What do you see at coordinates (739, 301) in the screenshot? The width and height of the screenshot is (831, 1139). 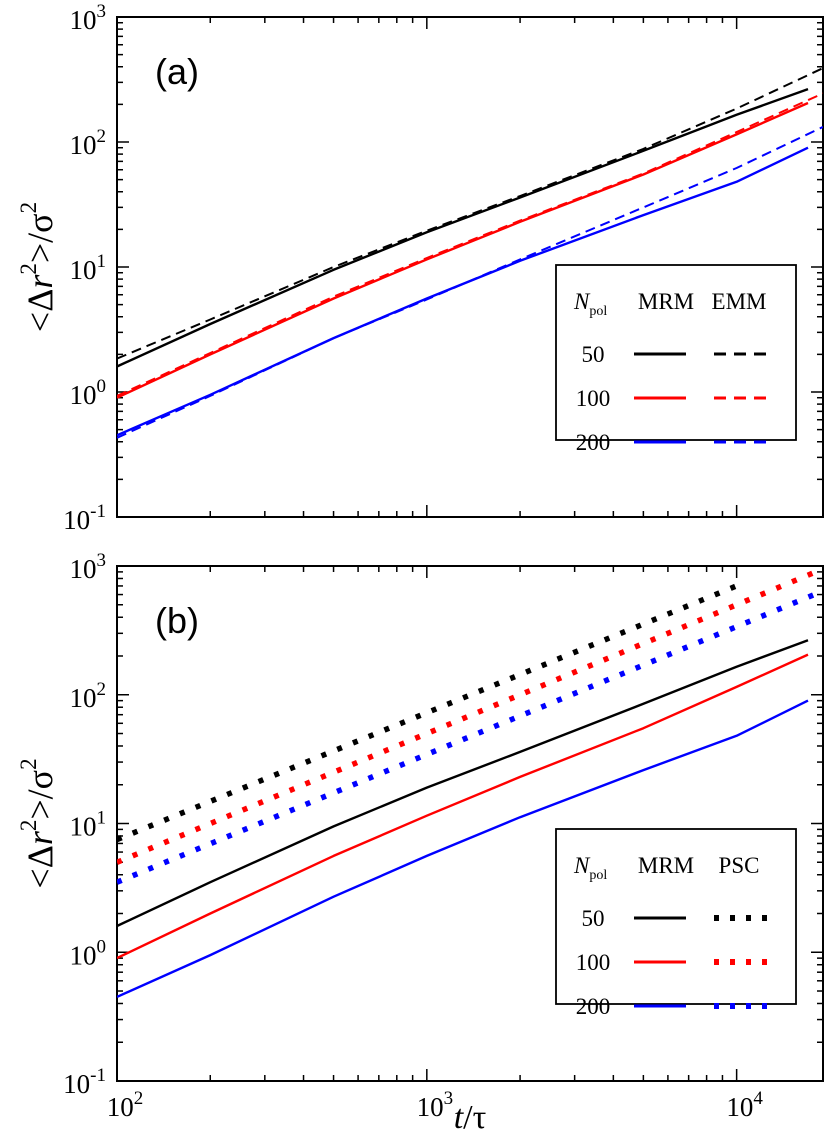 I see `legend-col2-header: EMM` at bounding box center [739, 301].